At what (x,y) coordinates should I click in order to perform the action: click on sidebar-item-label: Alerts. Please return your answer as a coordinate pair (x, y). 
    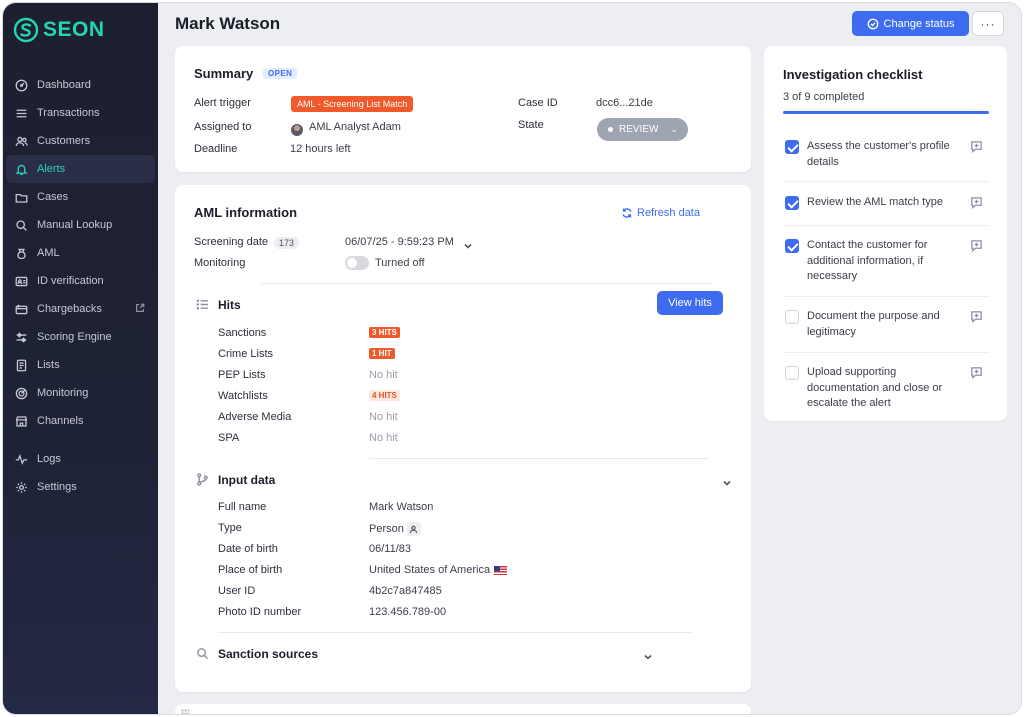
    Looking at the image, I should click on (51, 169).